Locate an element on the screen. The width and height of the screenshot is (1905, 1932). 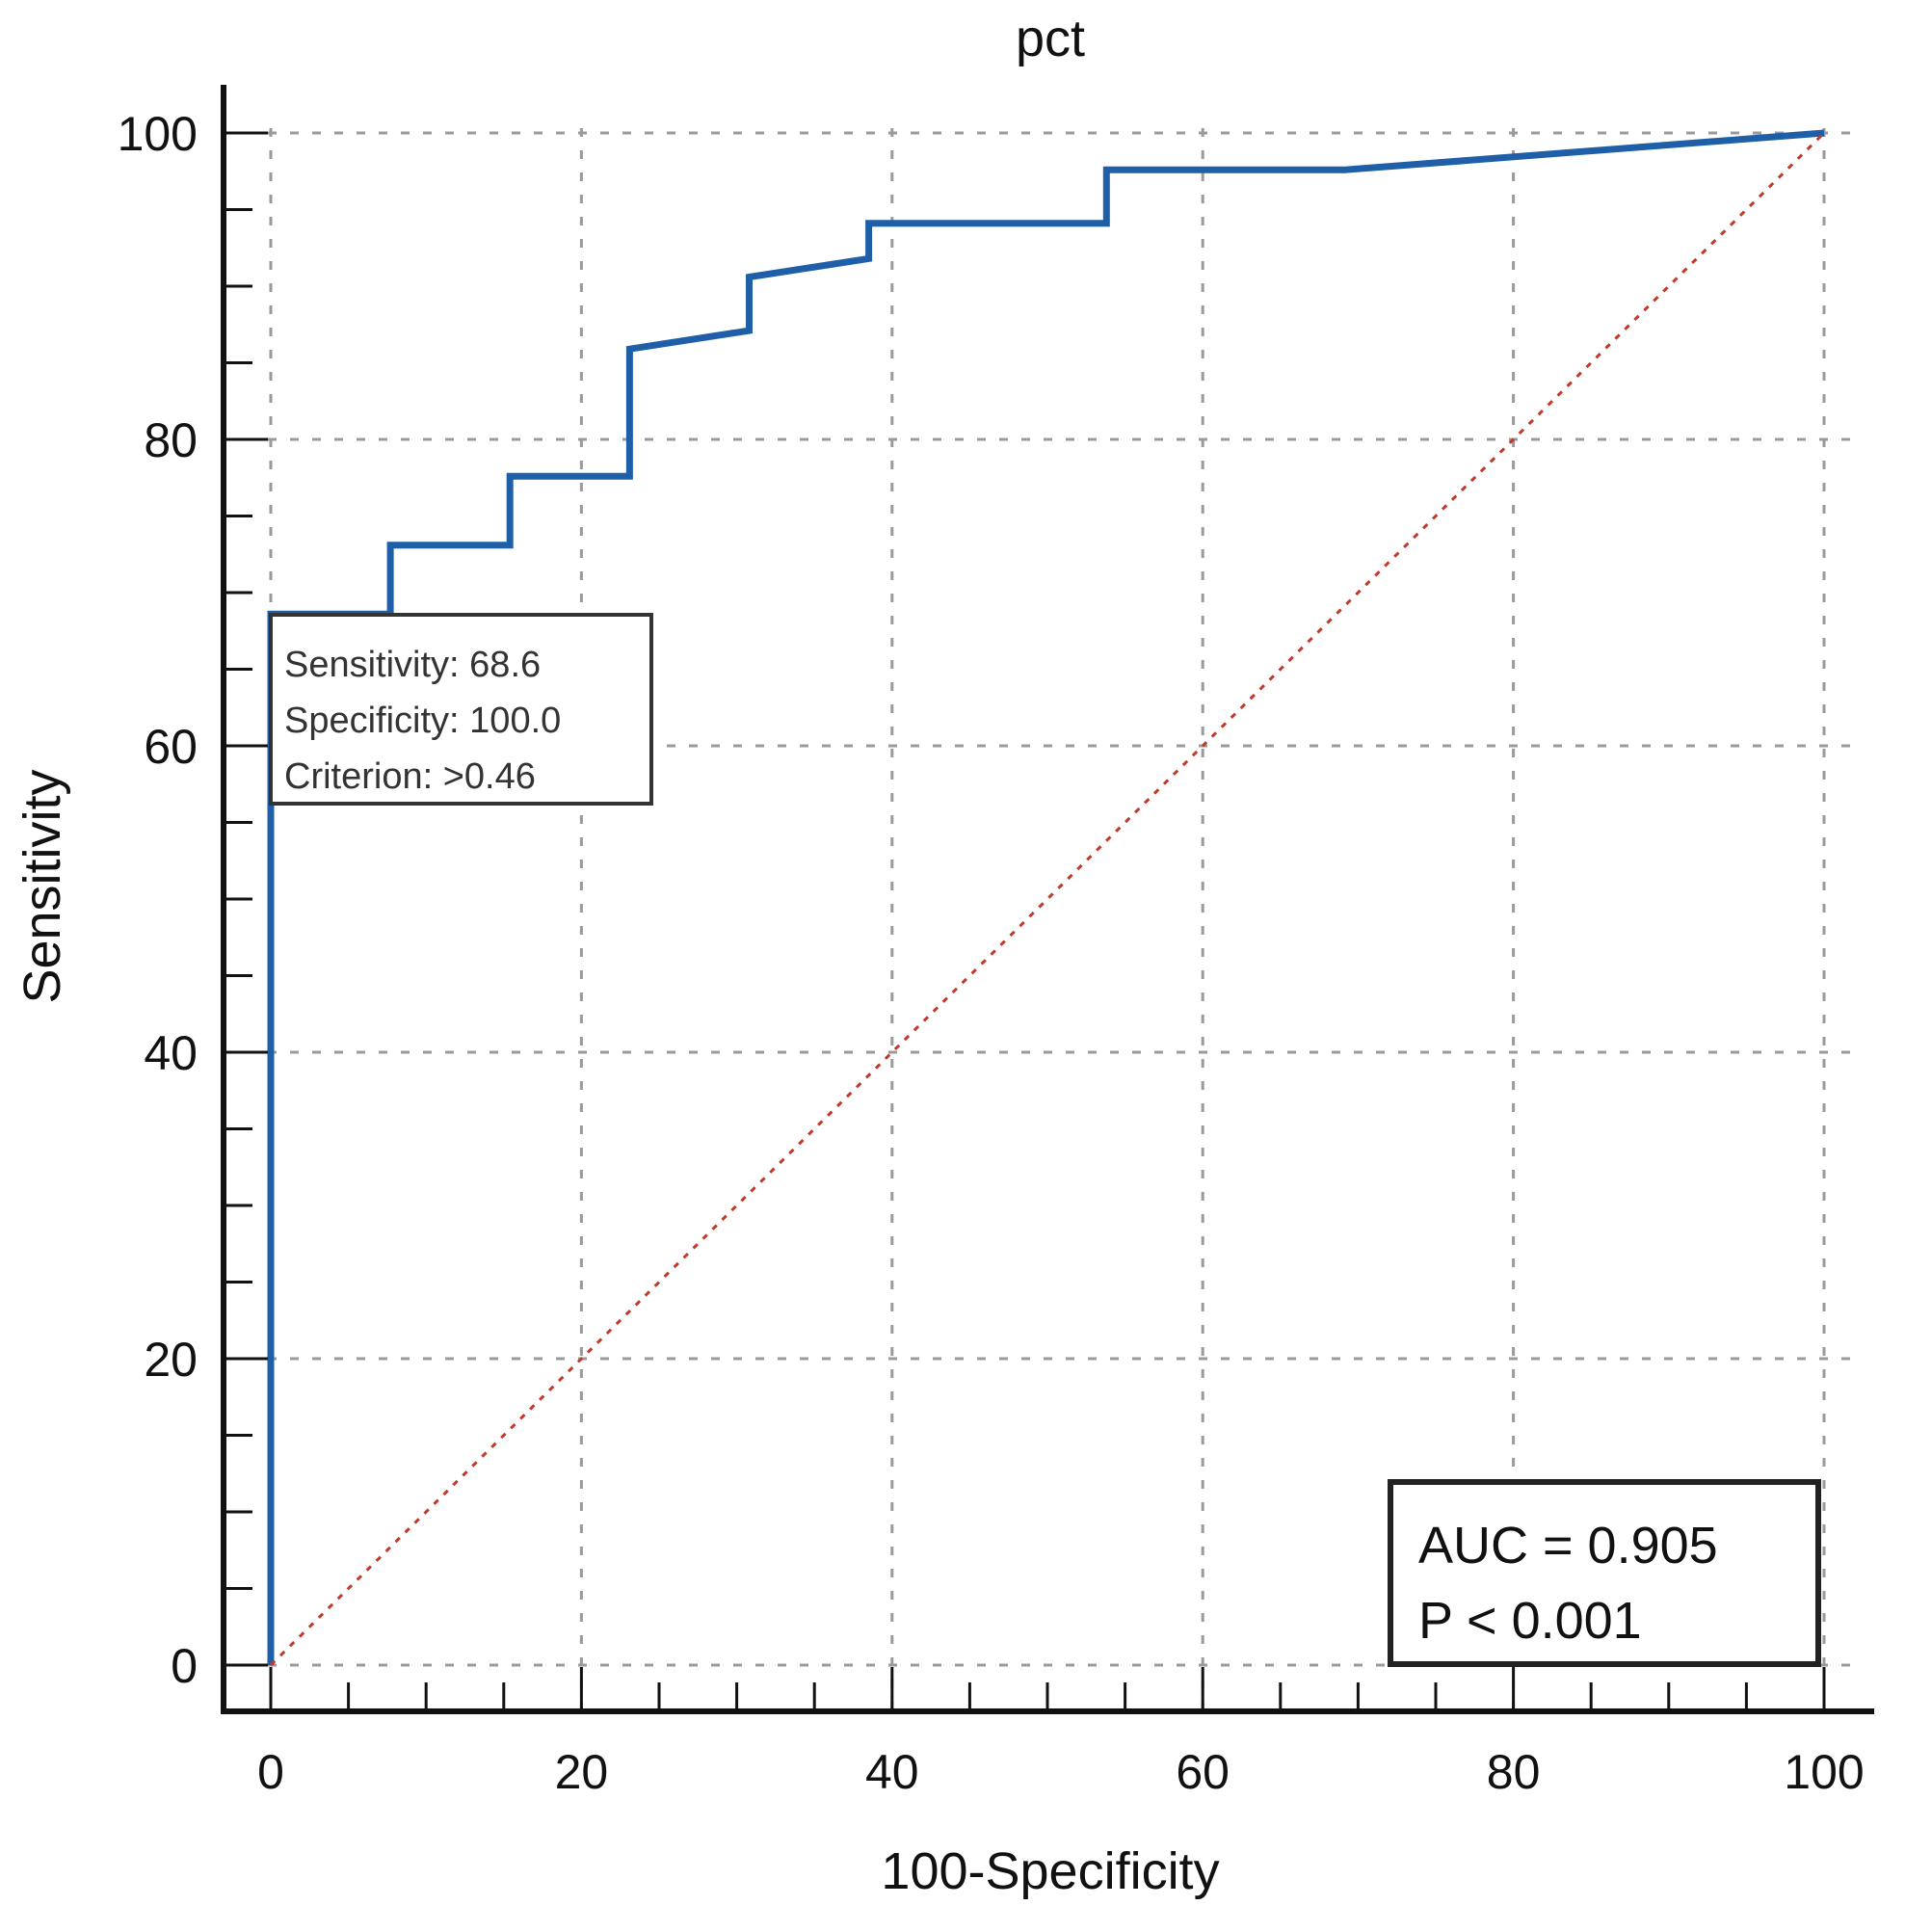
chart-title: pct is located at coordinates (1051, 38).